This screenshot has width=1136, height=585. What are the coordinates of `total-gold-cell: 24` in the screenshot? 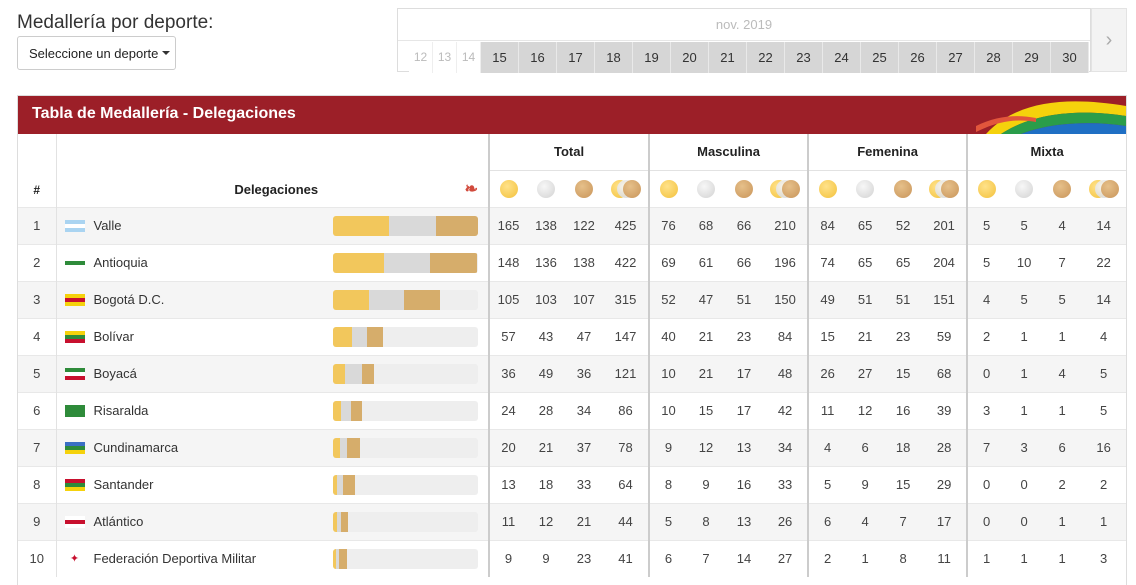 It's located at (507, 410).